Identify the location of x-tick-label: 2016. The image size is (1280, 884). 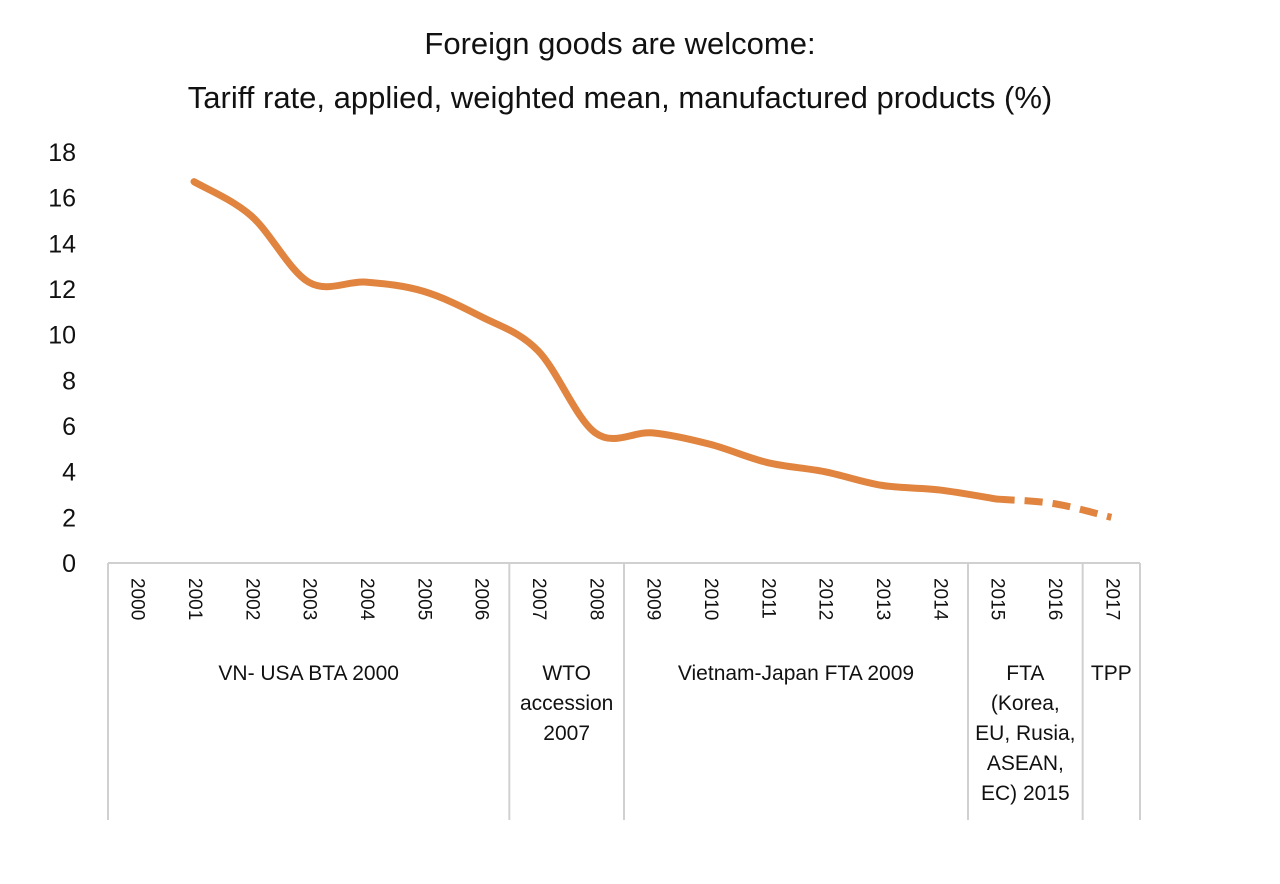
(1054, 599).